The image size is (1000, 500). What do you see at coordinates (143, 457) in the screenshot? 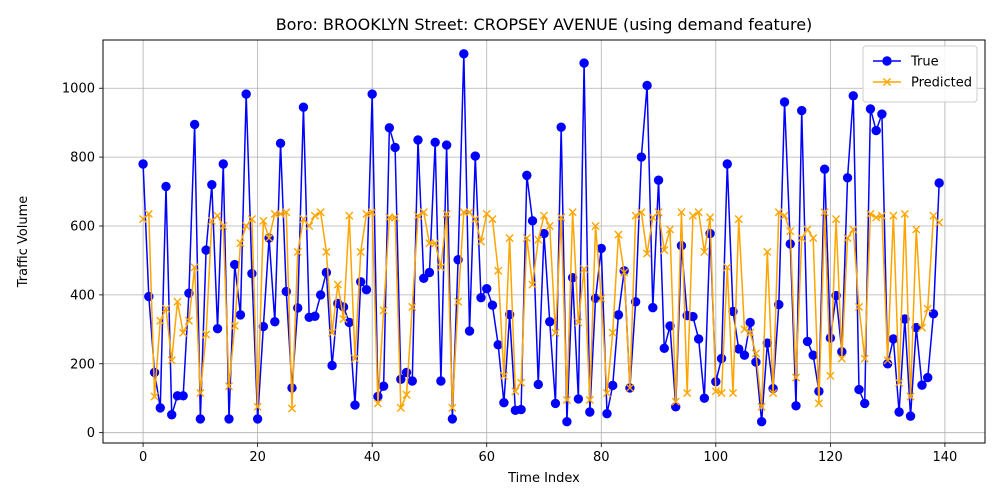
I see `x-tick-label: 0` at bounding box center [143, 457].